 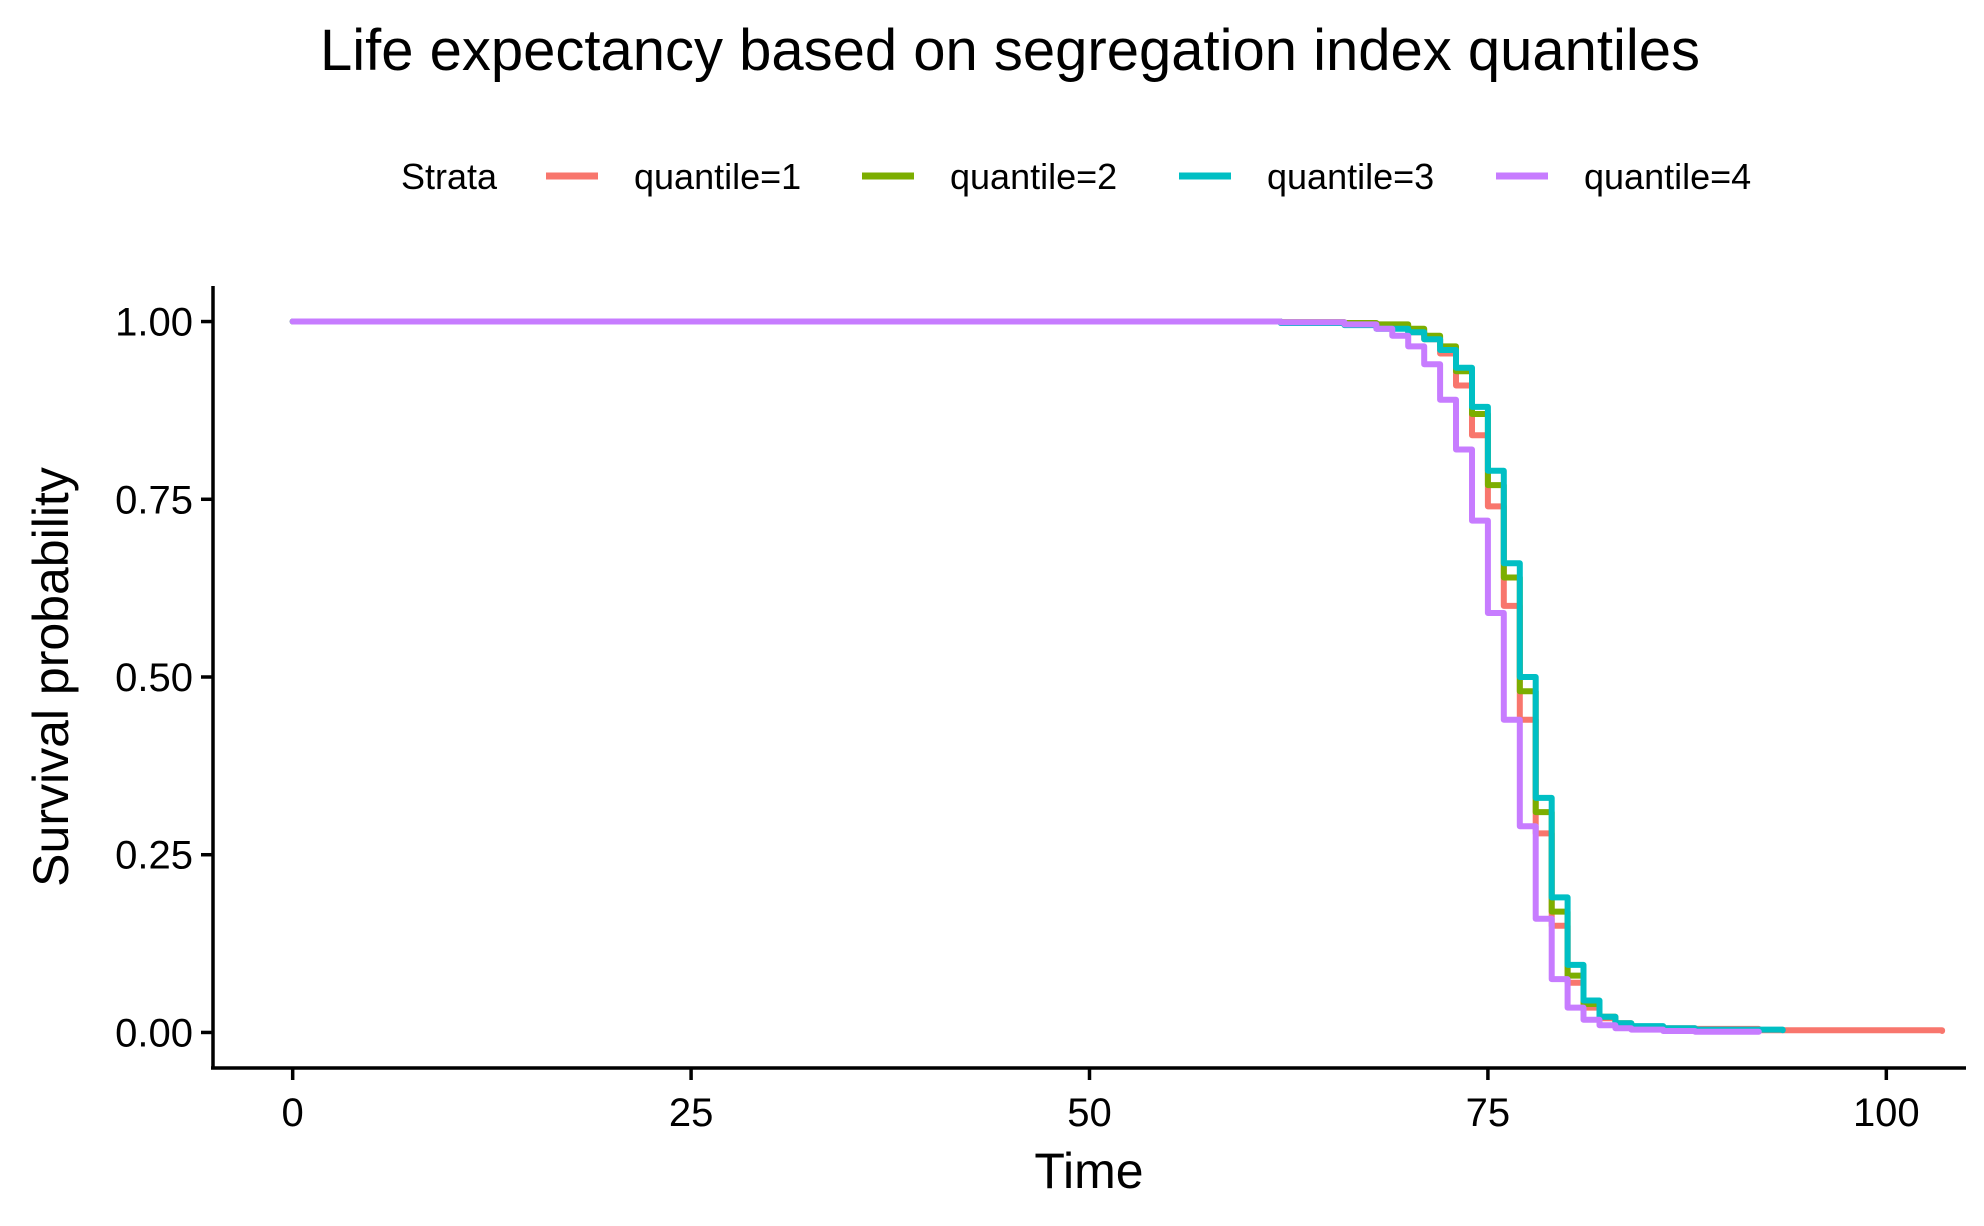 I want to click on y-ticks: 0.00 0.25 0.50 0.75 1.00, so click(x=164, y=678).